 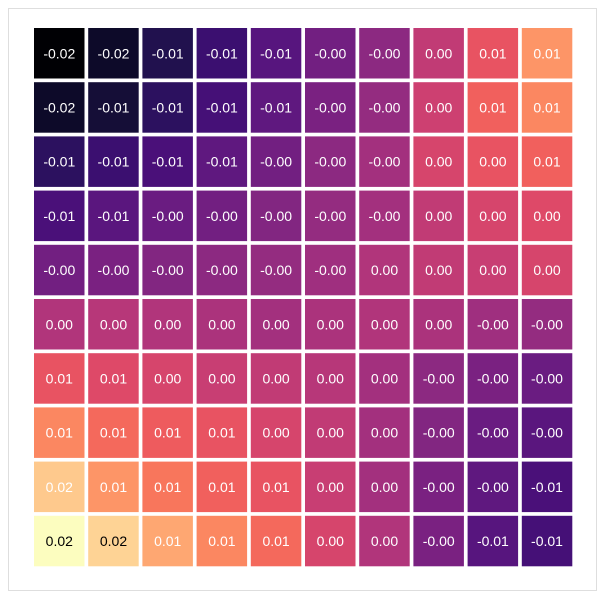 I want to click on heatmap-cell-r0-c5, so click(x=330, y=53).